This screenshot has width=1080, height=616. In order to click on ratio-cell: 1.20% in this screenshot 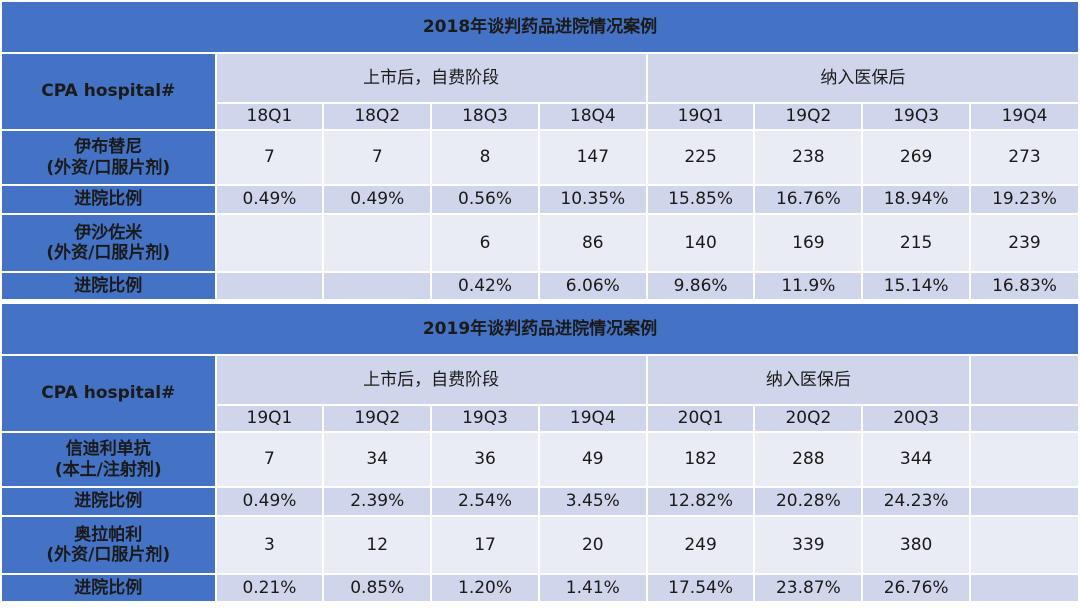, I will do `click(485, 588)`.